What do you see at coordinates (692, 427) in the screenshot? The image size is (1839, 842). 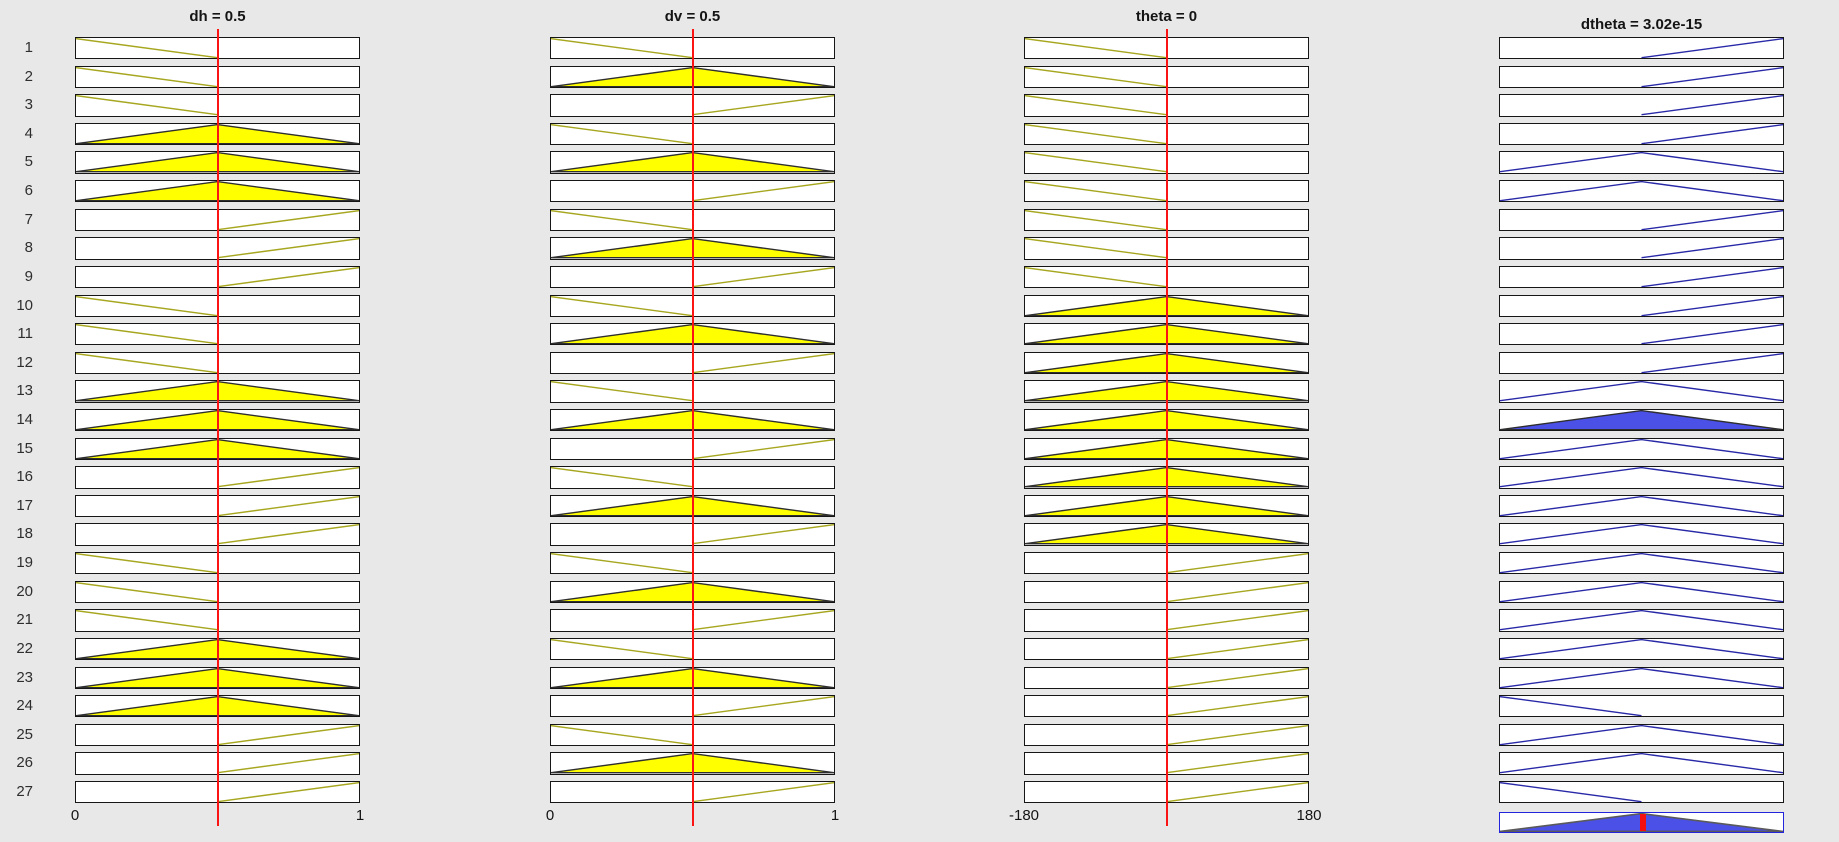 I see `input-cursor-dv` at bounding box center [692, 427].